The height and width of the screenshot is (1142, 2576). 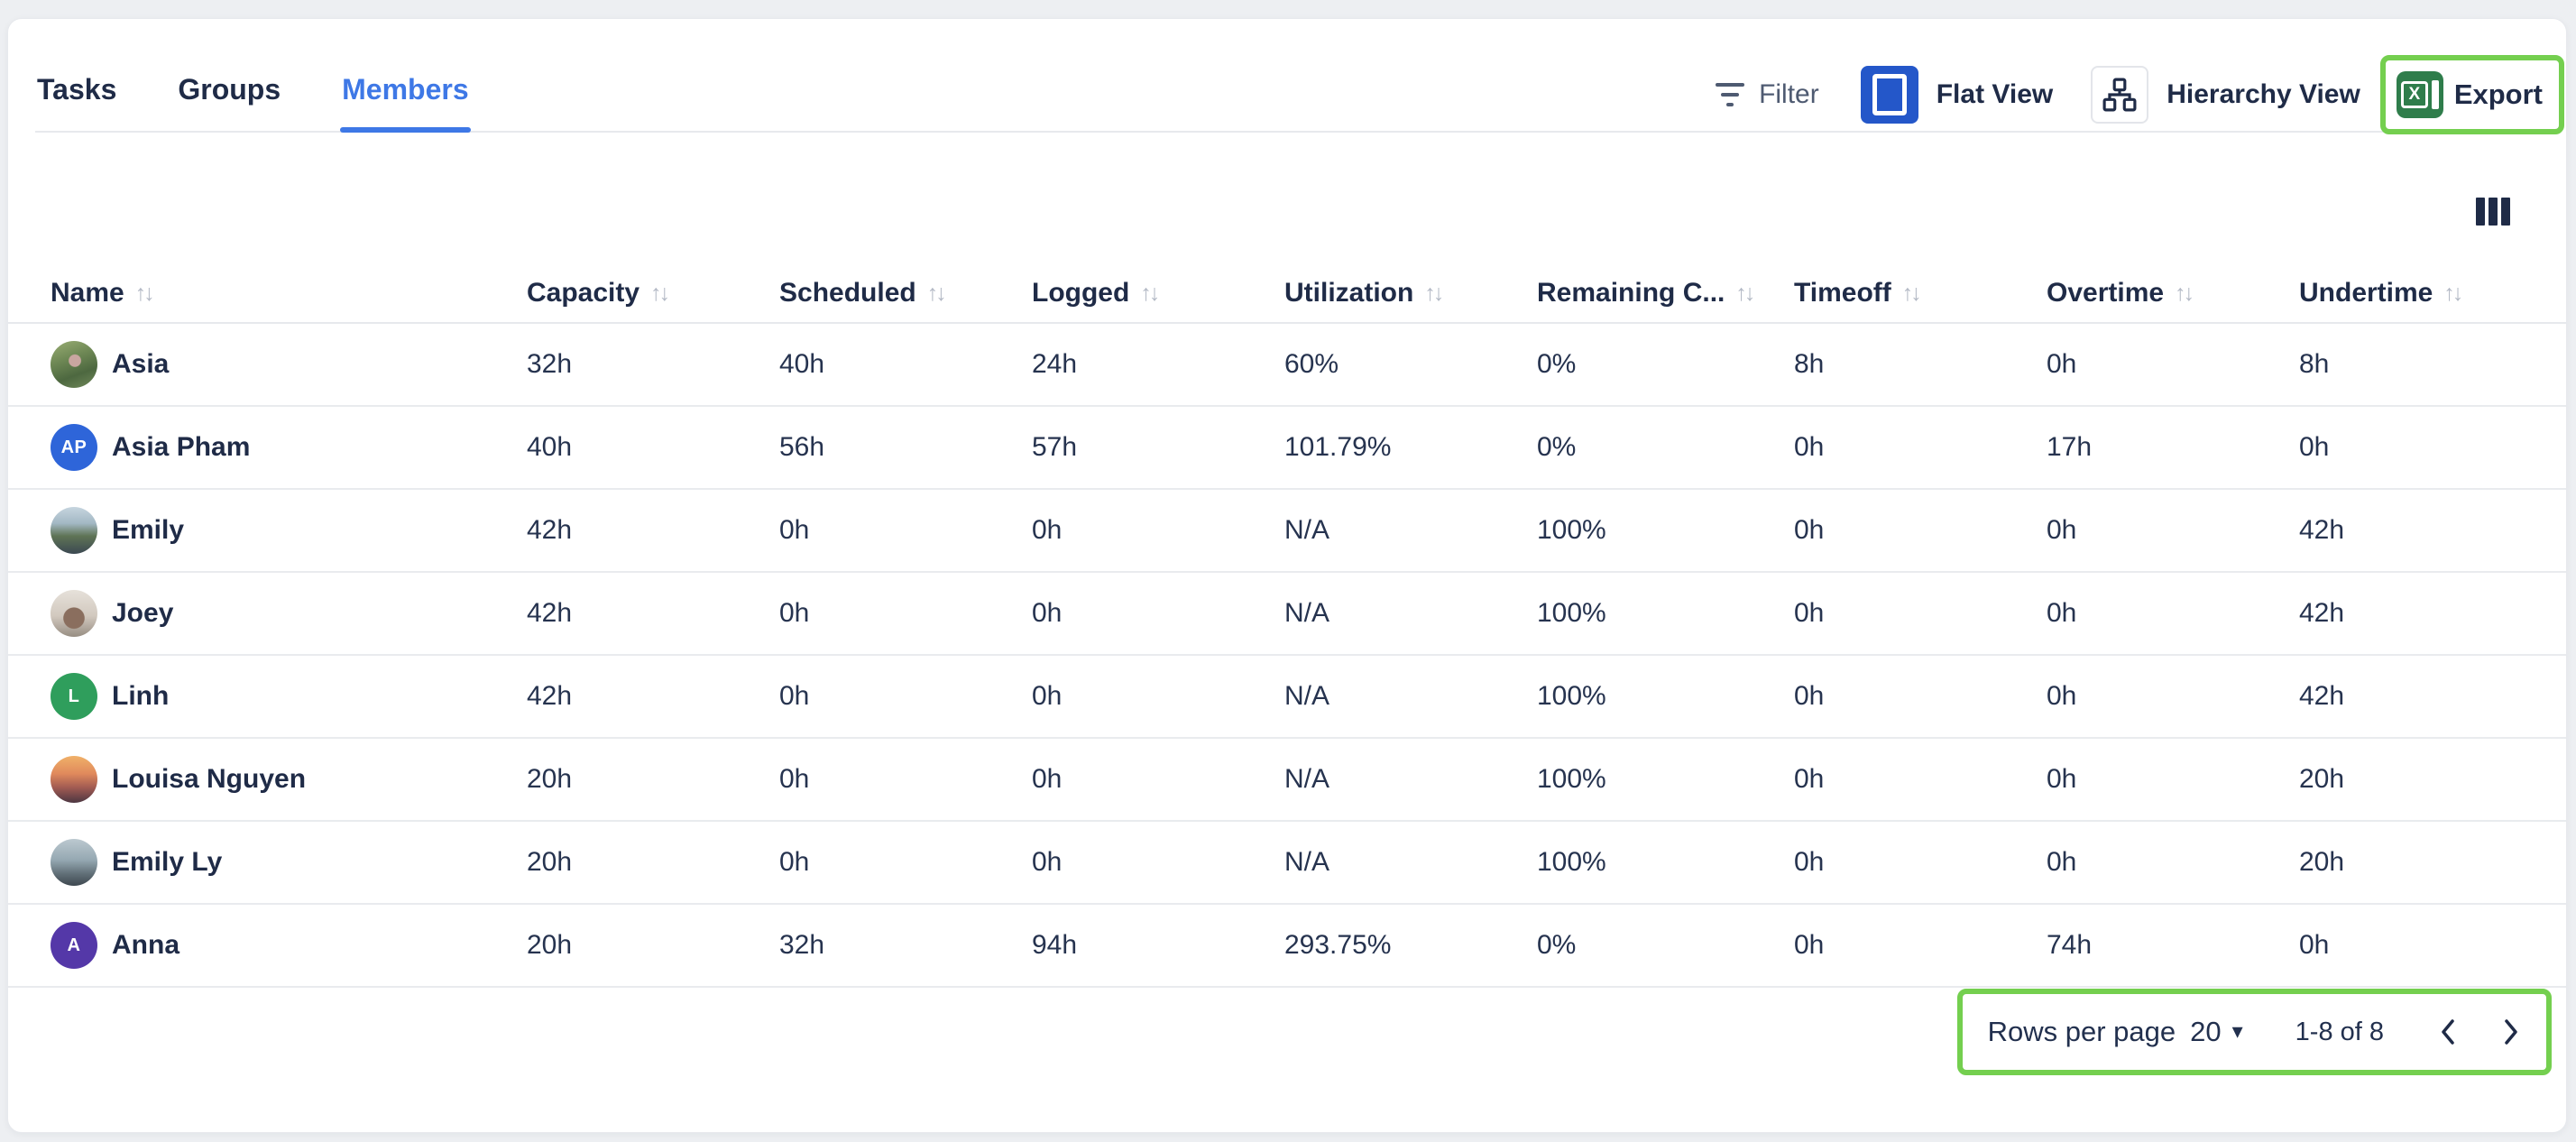 What do you see at coordinates (1287, 863) in the screenshot?
I see `table-row: Emily Ly 20h 0h 0h N/A 100% 0h 0h 20h` at bounding box center [1287, 863].